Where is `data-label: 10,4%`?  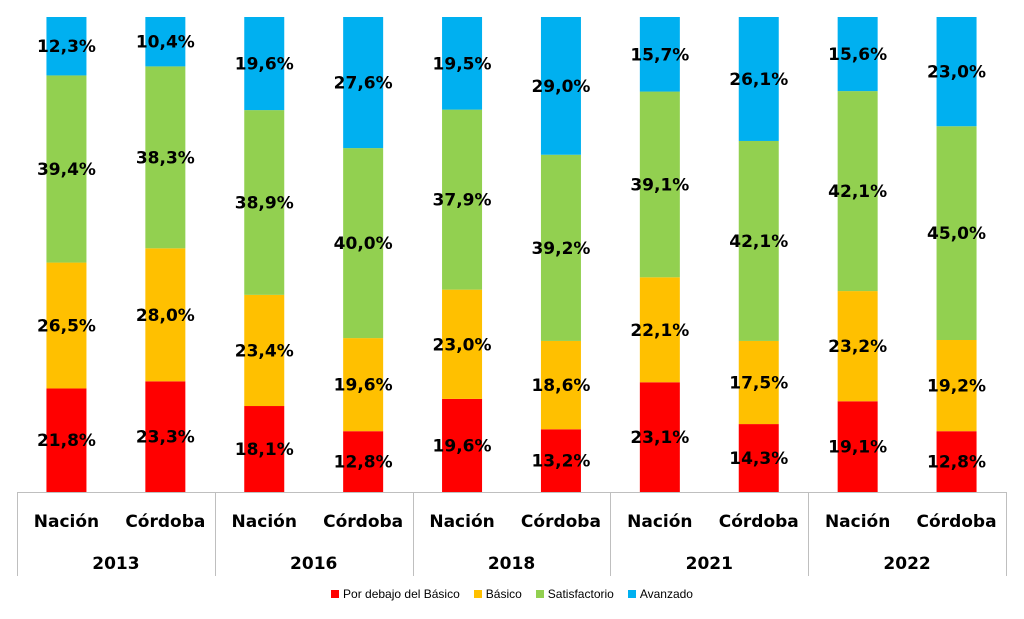
data-label: 10,4% is located at coordinates (165, 43).